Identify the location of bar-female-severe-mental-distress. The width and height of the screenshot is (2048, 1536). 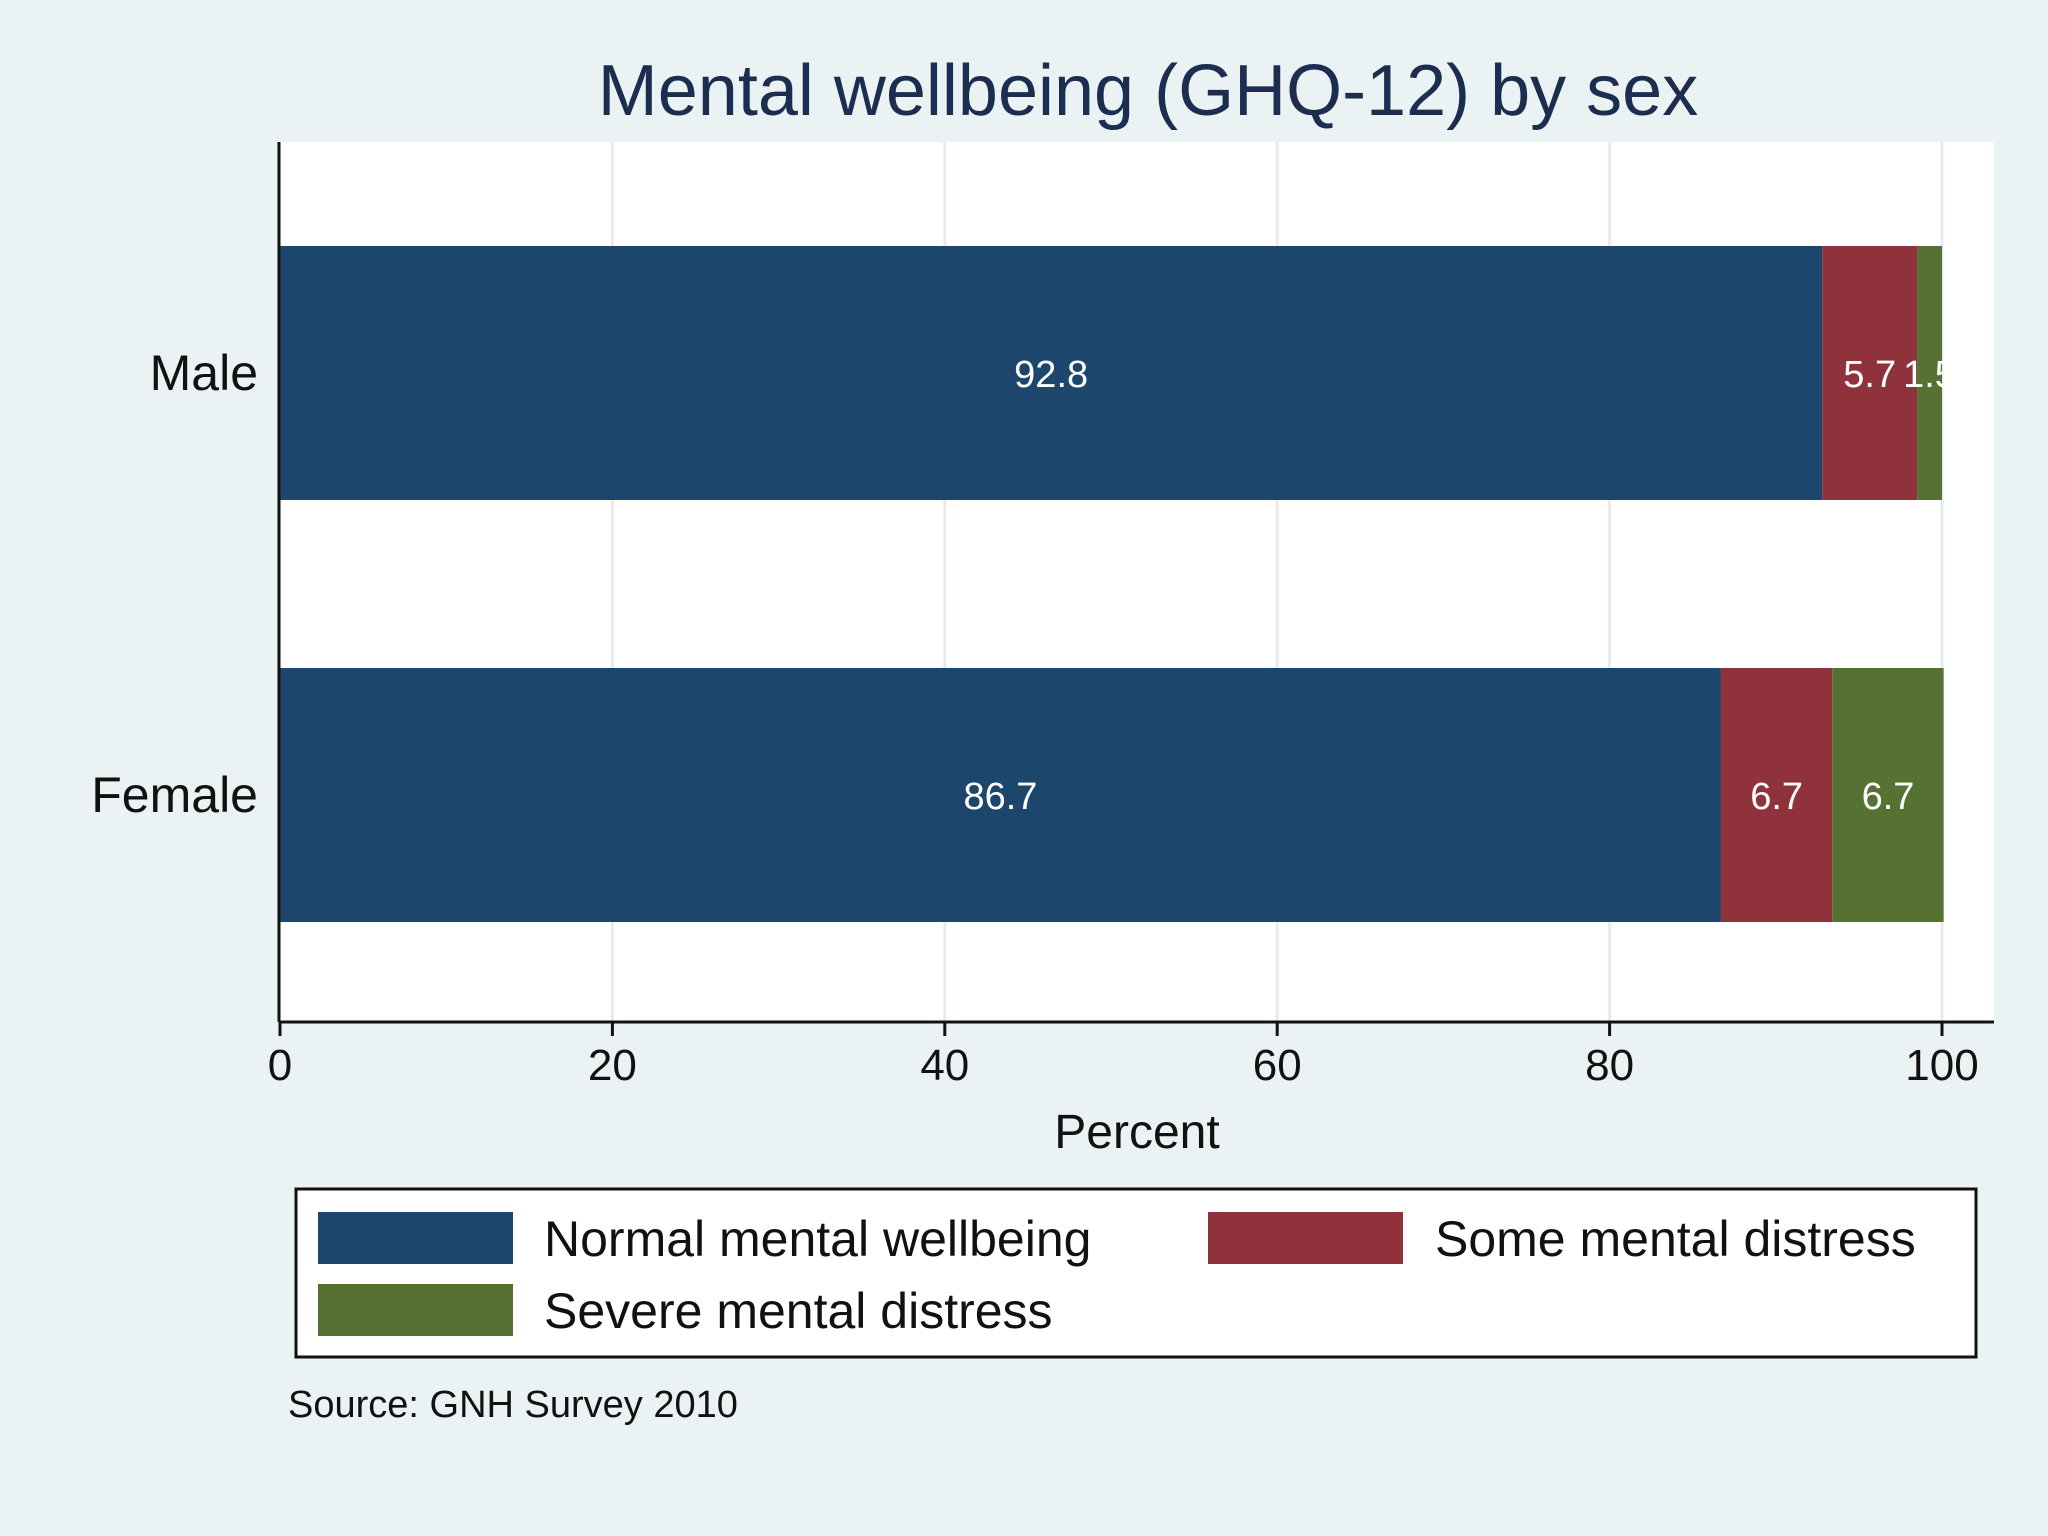
(1888, 795).